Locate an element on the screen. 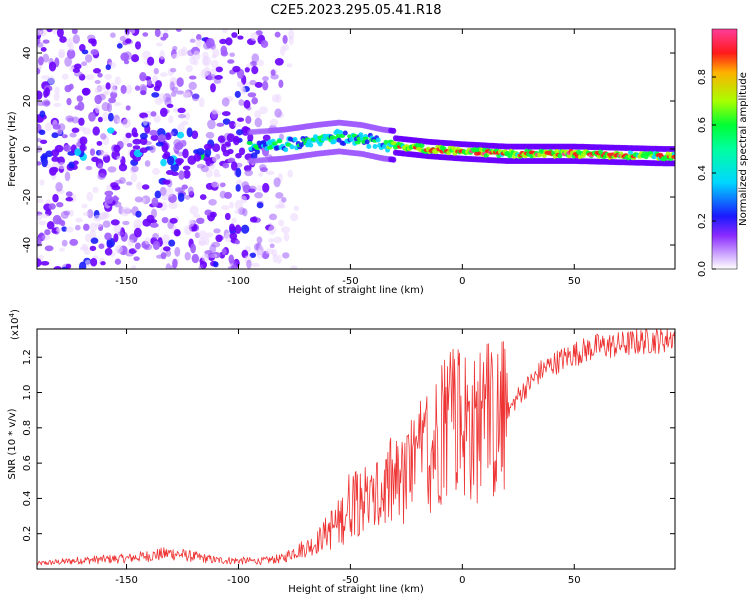 Image resolution: width=750 pixels, height=600 pixels. colorbar-tick-label: 0.8 is located at coordinates (702, 77).